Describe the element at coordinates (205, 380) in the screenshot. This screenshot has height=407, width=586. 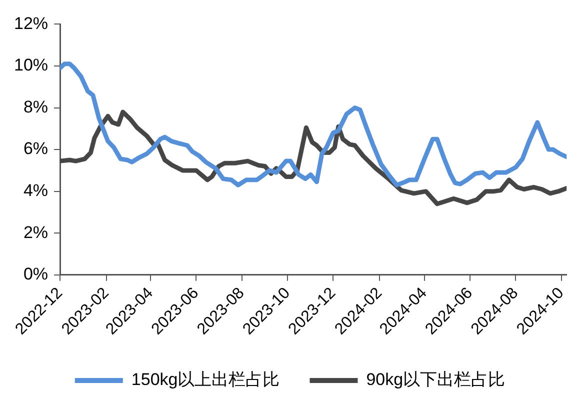
I see `legend-label: 150kg以上出栏占比` at that location.